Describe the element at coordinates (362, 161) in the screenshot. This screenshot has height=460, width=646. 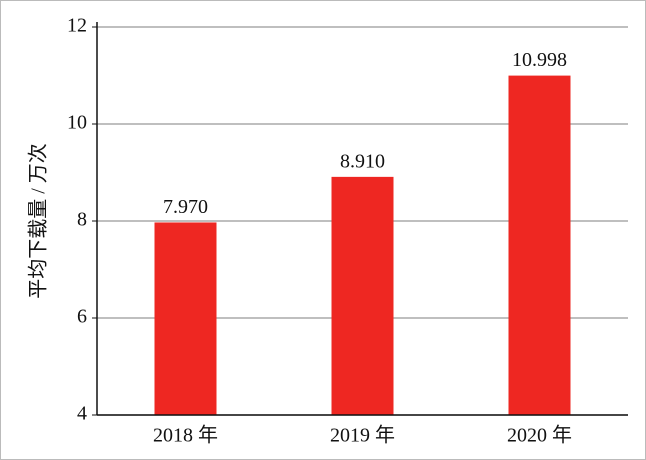
I see `value-label: 8.910` at that location.